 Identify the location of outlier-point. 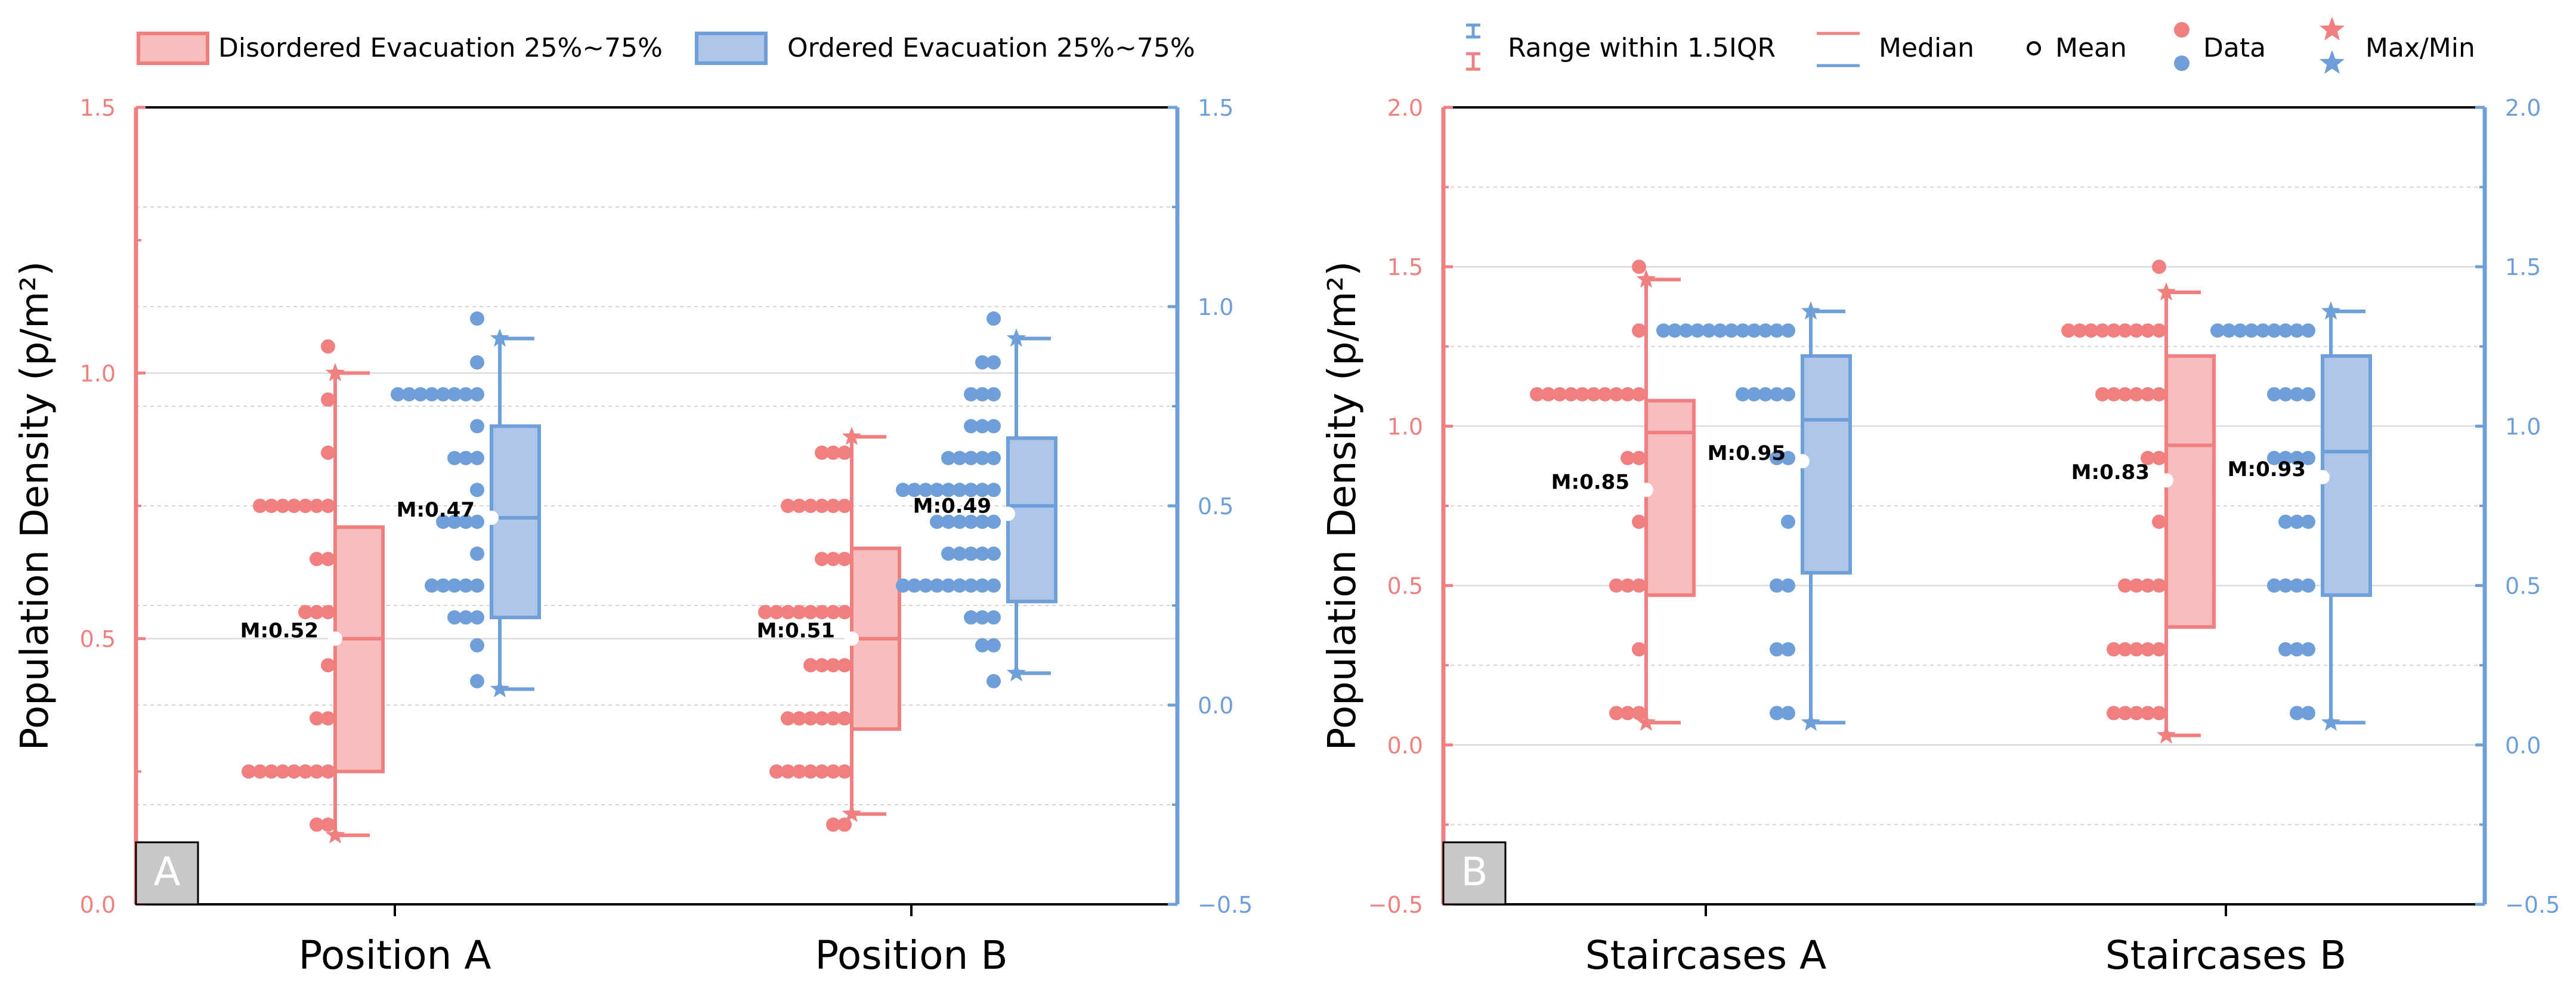
(477, 318).